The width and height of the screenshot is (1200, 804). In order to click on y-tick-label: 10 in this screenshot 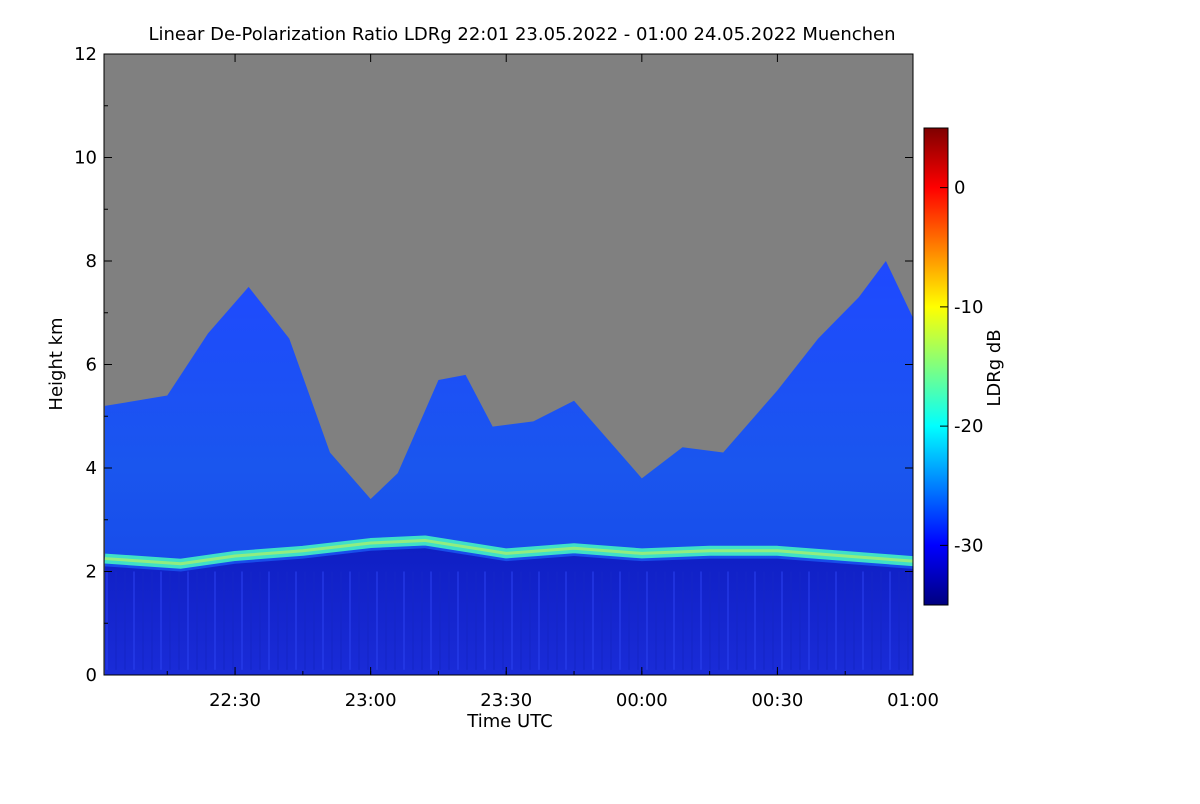, I will do `click(85, 158)`.